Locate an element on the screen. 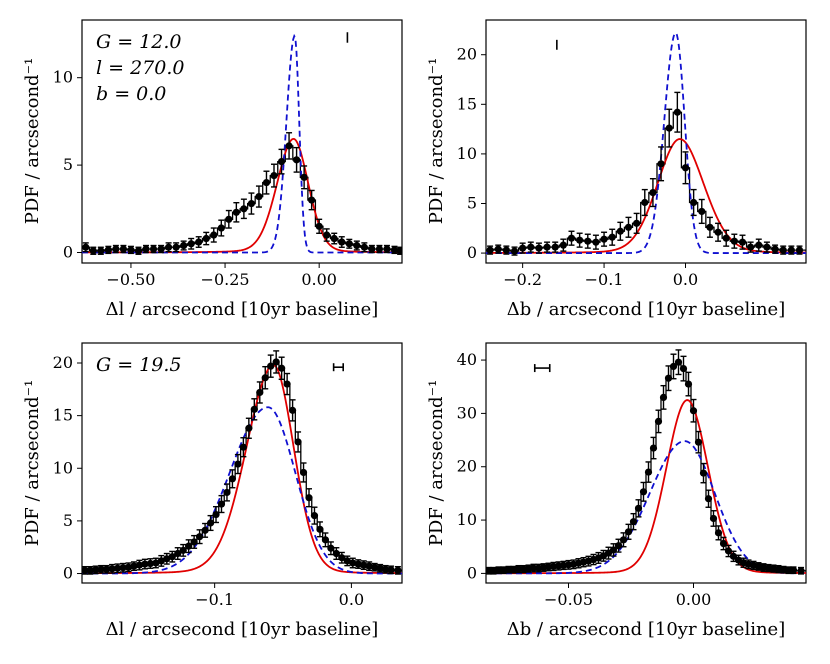 The image size is (830, 664). y-tick-label: 5 is located at coordinates (68, 520).